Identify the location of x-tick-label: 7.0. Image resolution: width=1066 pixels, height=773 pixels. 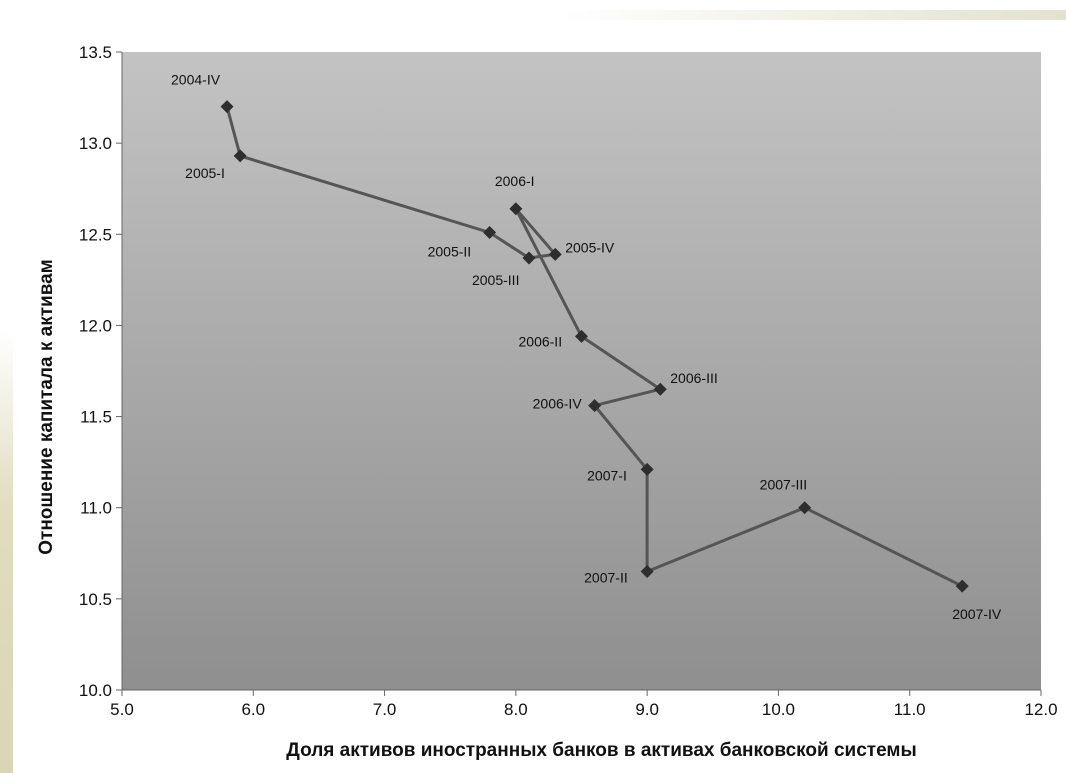
(385, 709).